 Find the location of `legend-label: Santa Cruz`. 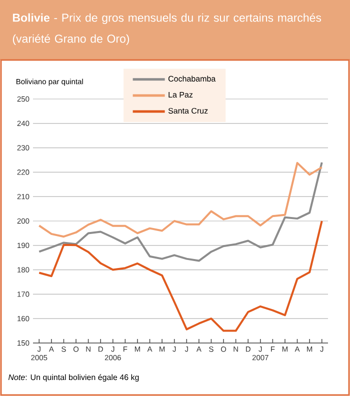

legend-label: Santa Cruz is located at coordinates (188, 111).